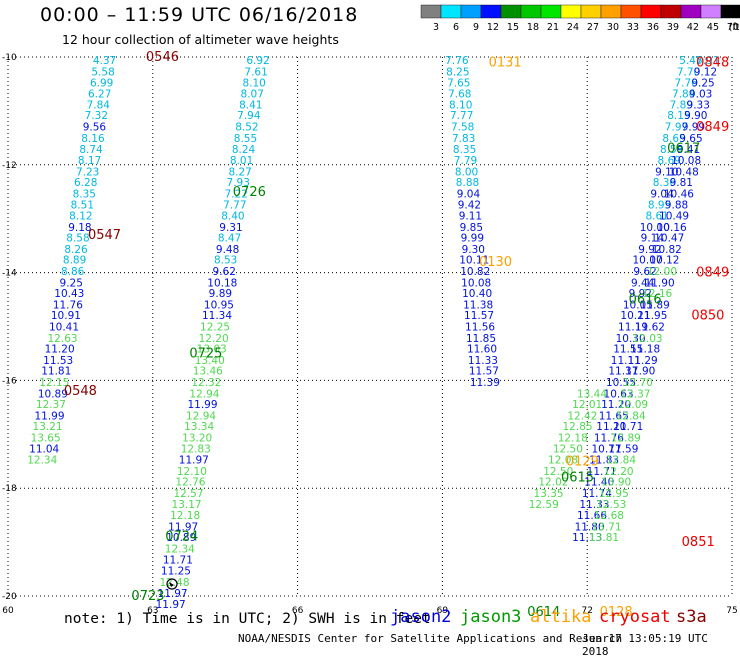 This screenshot has height=658, width=740. What do you see at coordinates (626, 439) in the screenshot?
I see `data-point-label: 12.89` at bounding box center [626, 439].